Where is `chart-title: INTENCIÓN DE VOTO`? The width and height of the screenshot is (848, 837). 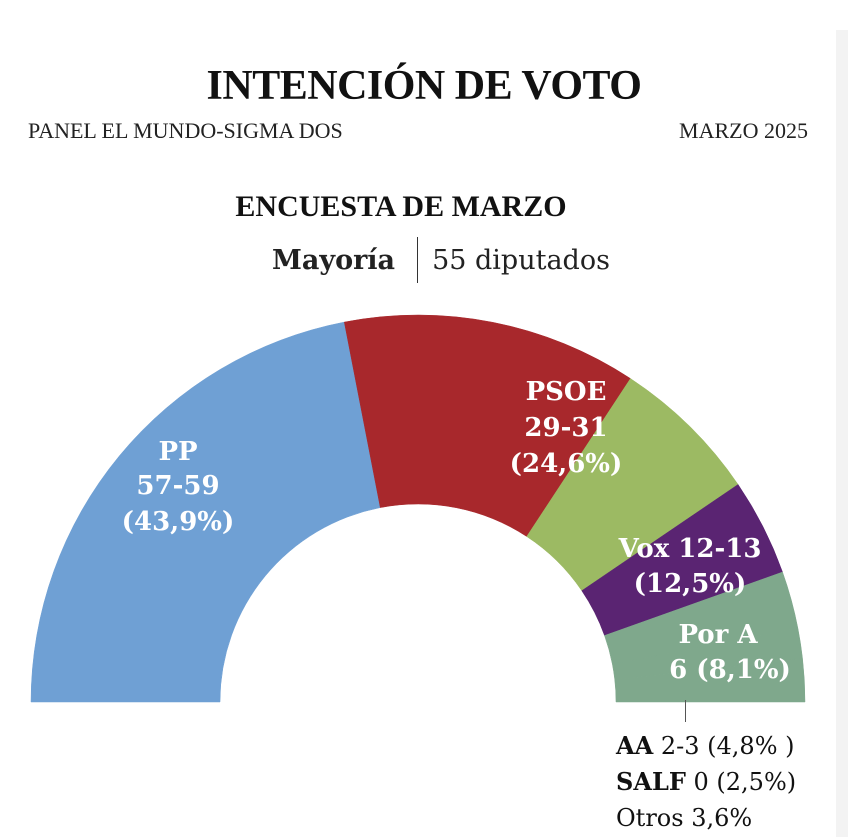
chart-title: INTENCIÓN DE VOTO is located at coordinates (424, 86).